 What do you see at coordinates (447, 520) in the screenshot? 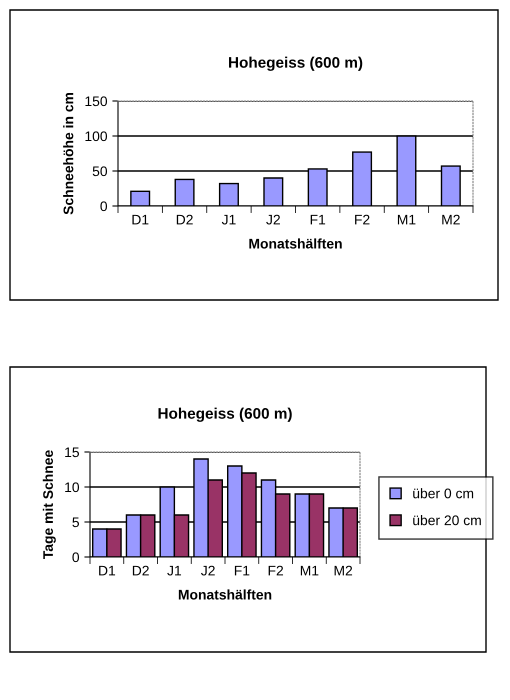
I see `legend-label: über 20 cm` at bounding box center [447, 520].